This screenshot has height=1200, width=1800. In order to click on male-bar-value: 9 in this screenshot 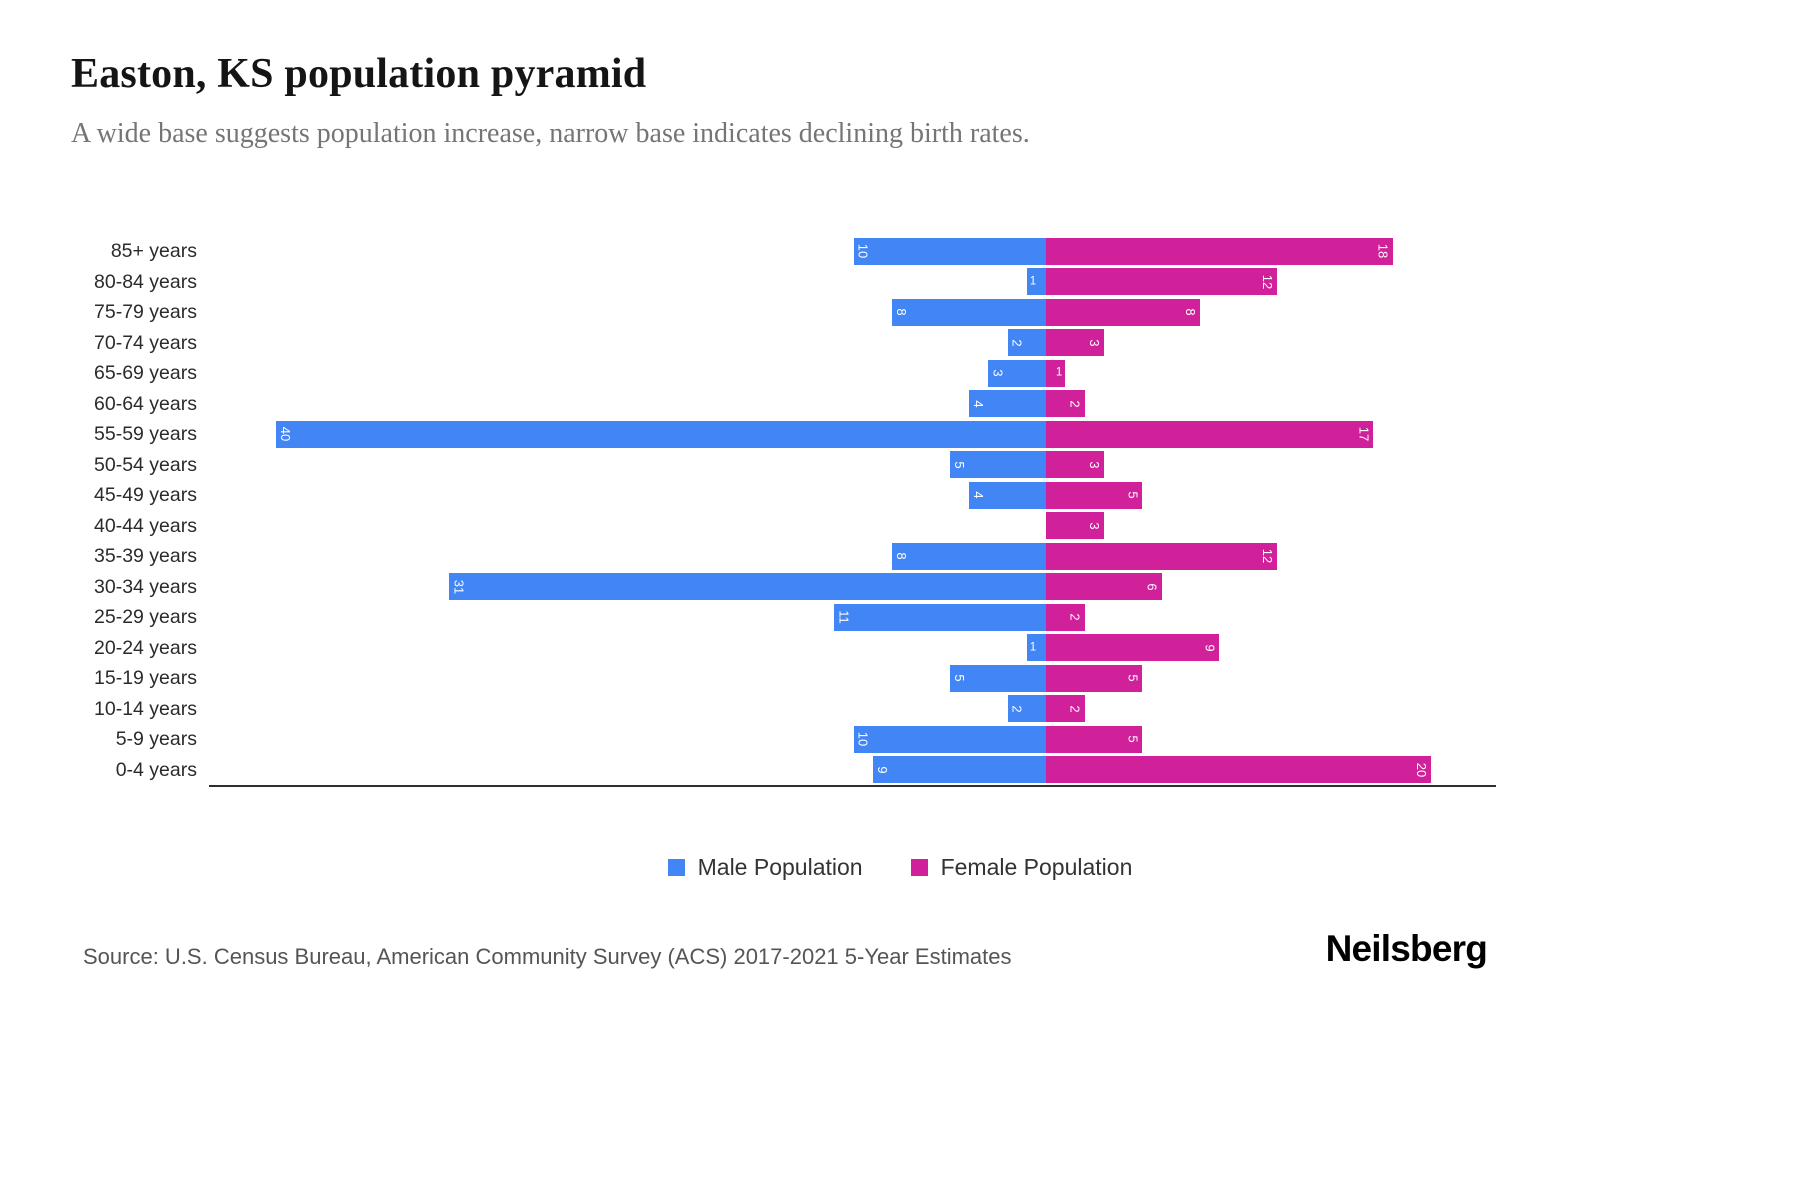, I will do `click(882, 770)`.